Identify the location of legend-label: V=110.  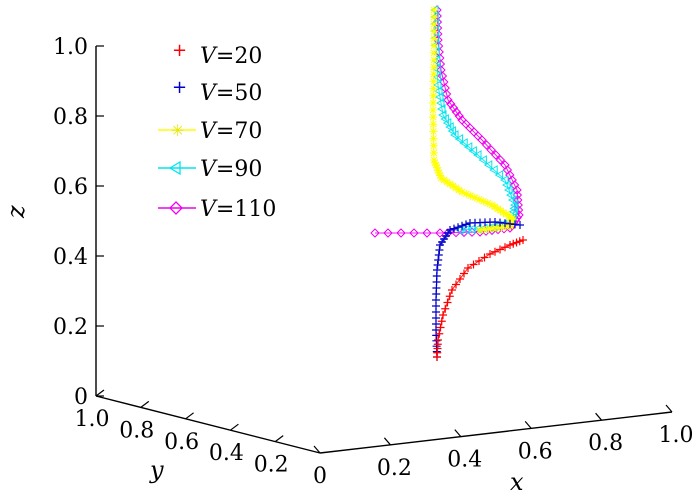
(238, 209).